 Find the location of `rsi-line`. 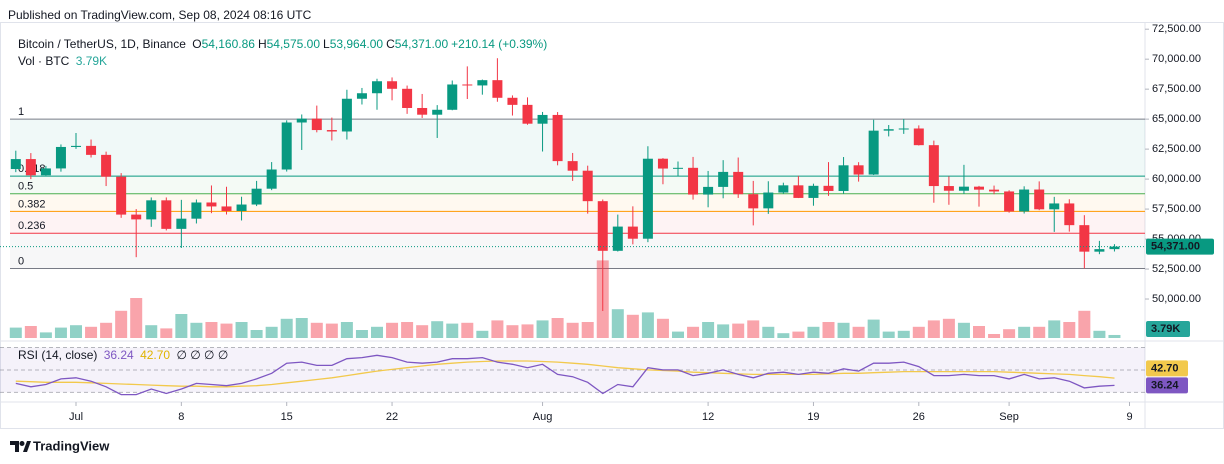

rsi-line is located at coordinates (565, 375).